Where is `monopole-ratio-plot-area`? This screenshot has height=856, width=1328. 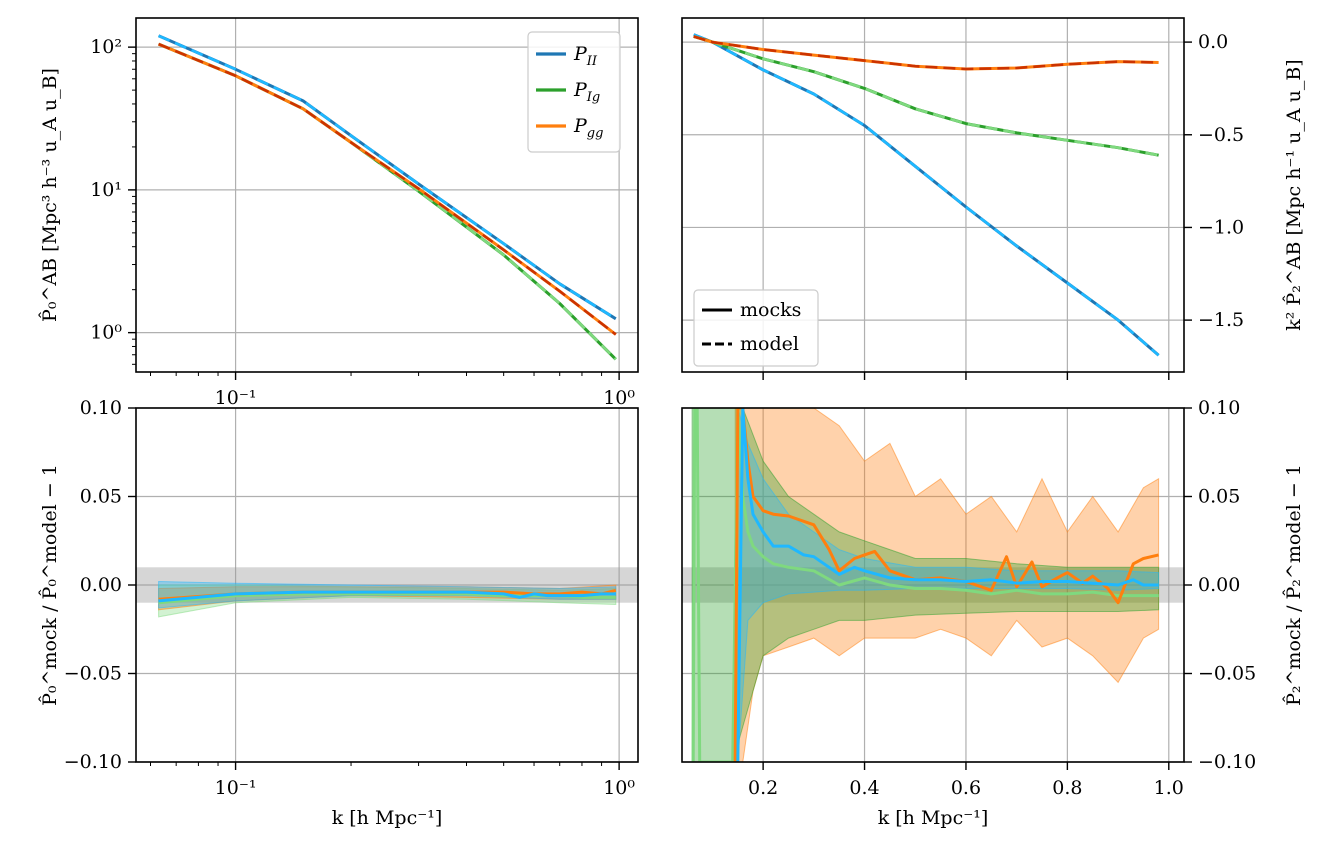 monopole-ratio-plot-area is located at coordinates (387, 592).